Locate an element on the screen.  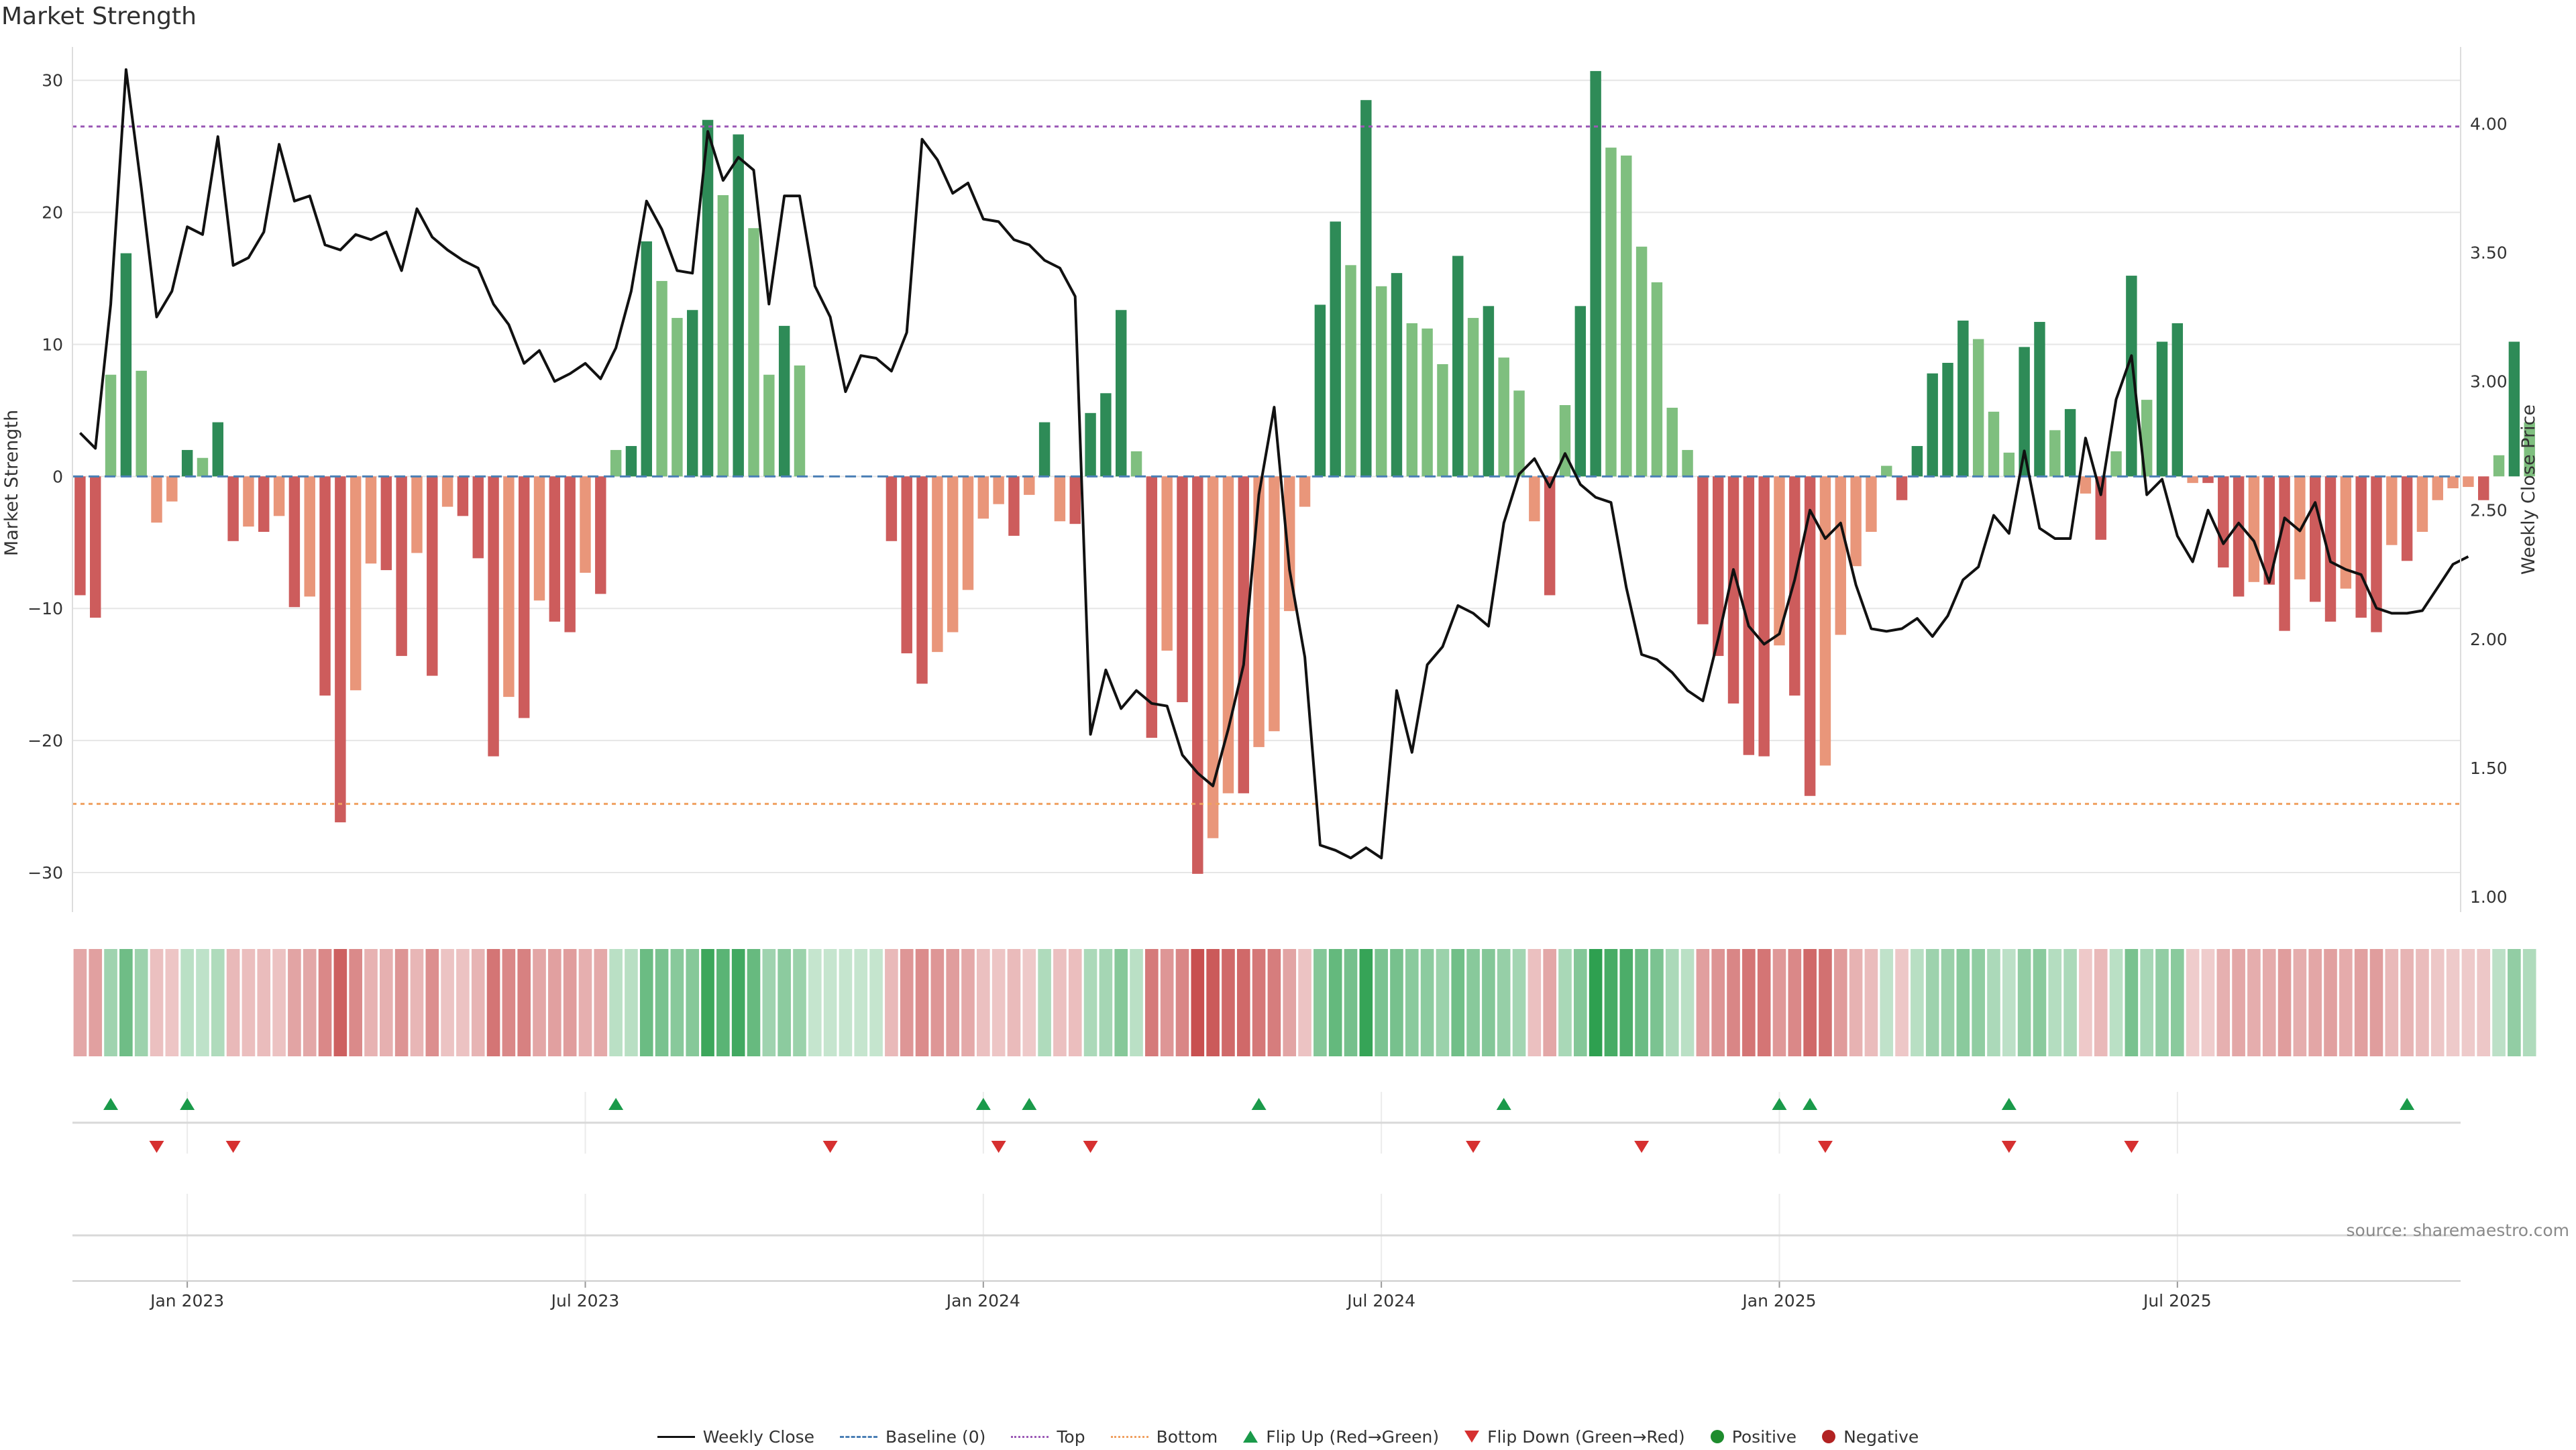
y2-tick-label: 2.50 is located at coordinates (2489, 510).